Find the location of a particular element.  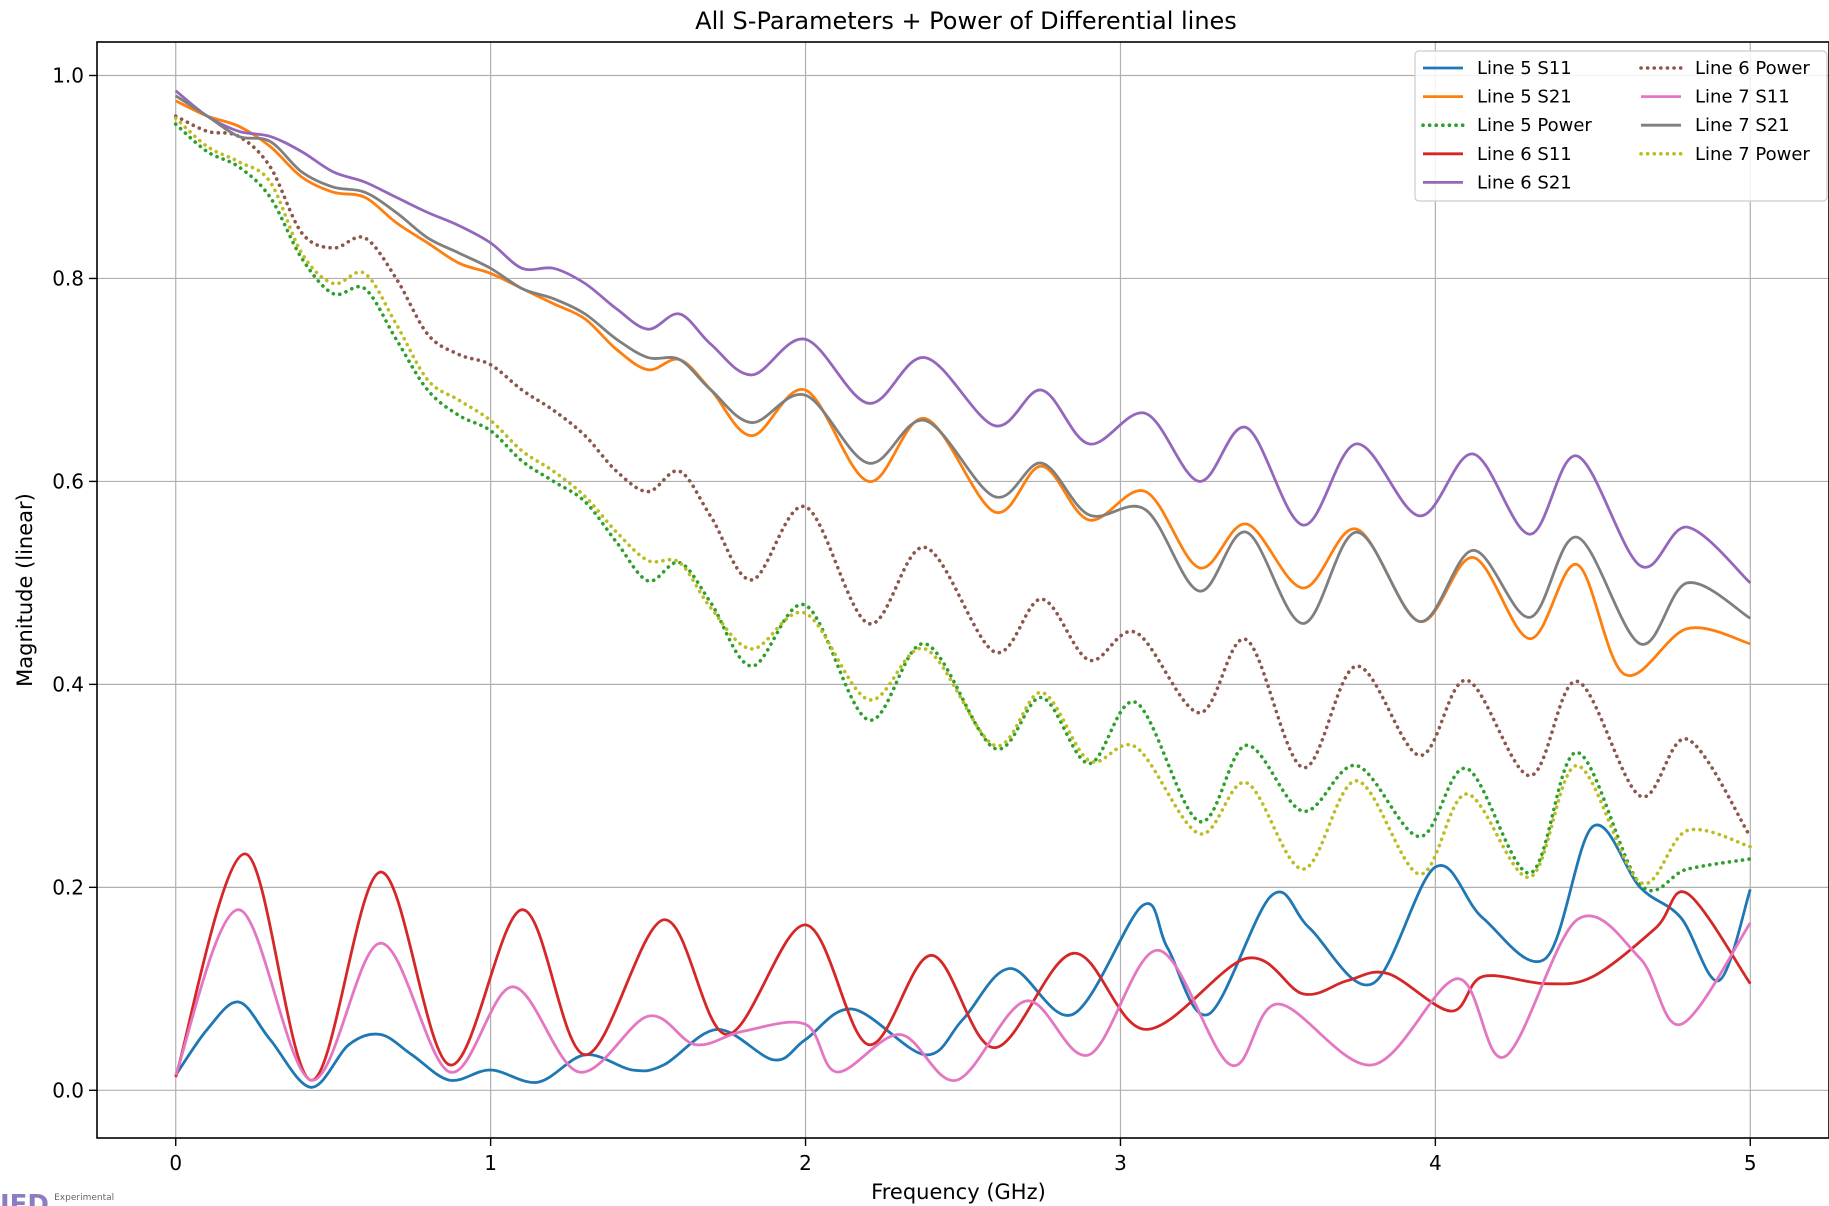

x-tick-label: 5 is located at coordinates (1750, 1163).